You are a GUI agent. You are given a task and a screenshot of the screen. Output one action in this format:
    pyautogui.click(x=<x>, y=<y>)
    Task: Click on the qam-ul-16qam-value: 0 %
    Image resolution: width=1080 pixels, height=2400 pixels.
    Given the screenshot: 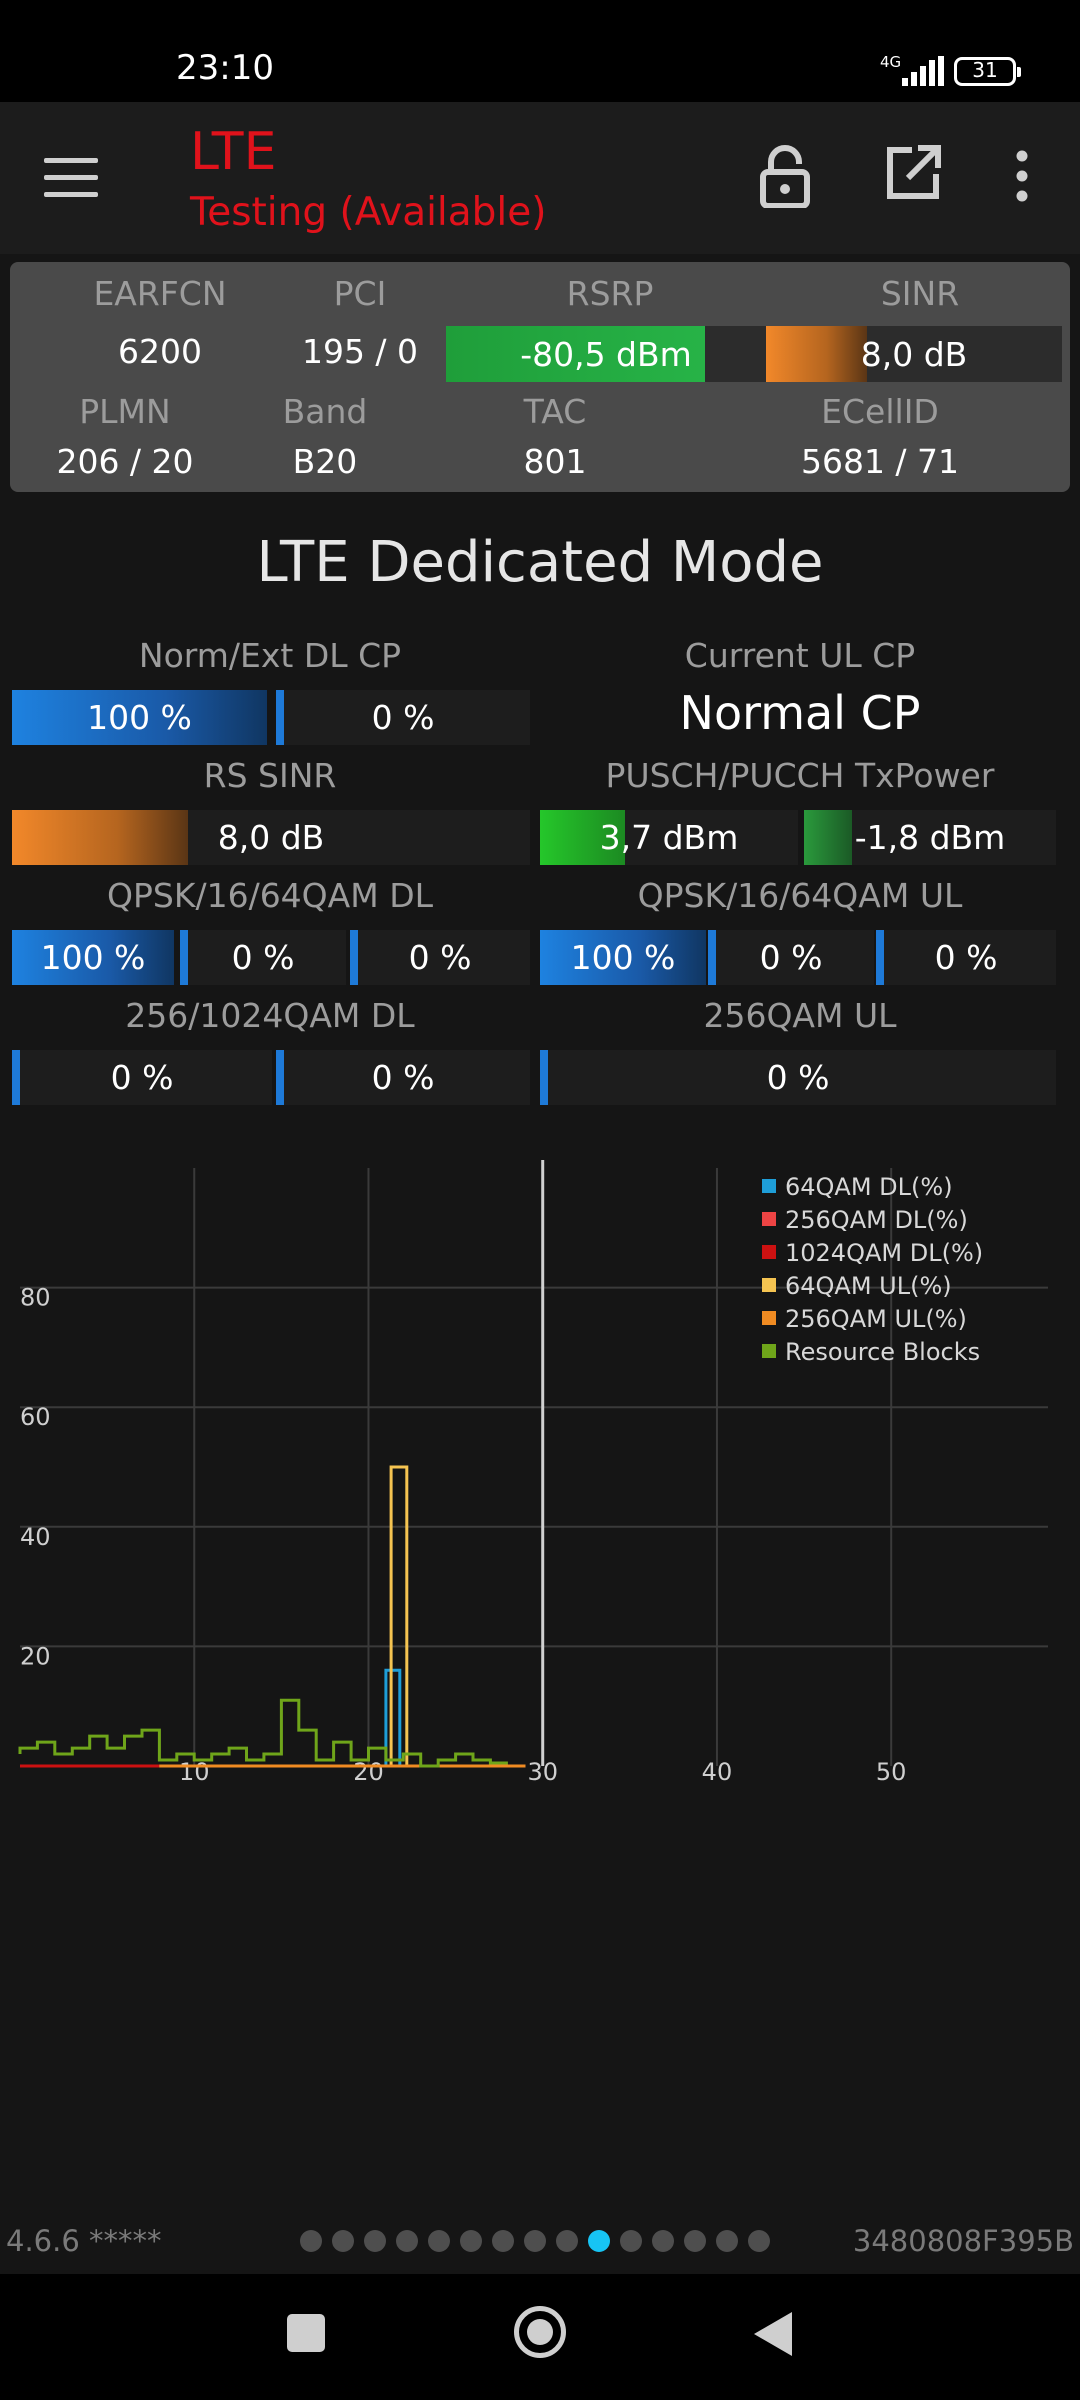 What is the action you would take?
    pyautogui.click(x=791, y=957)
    